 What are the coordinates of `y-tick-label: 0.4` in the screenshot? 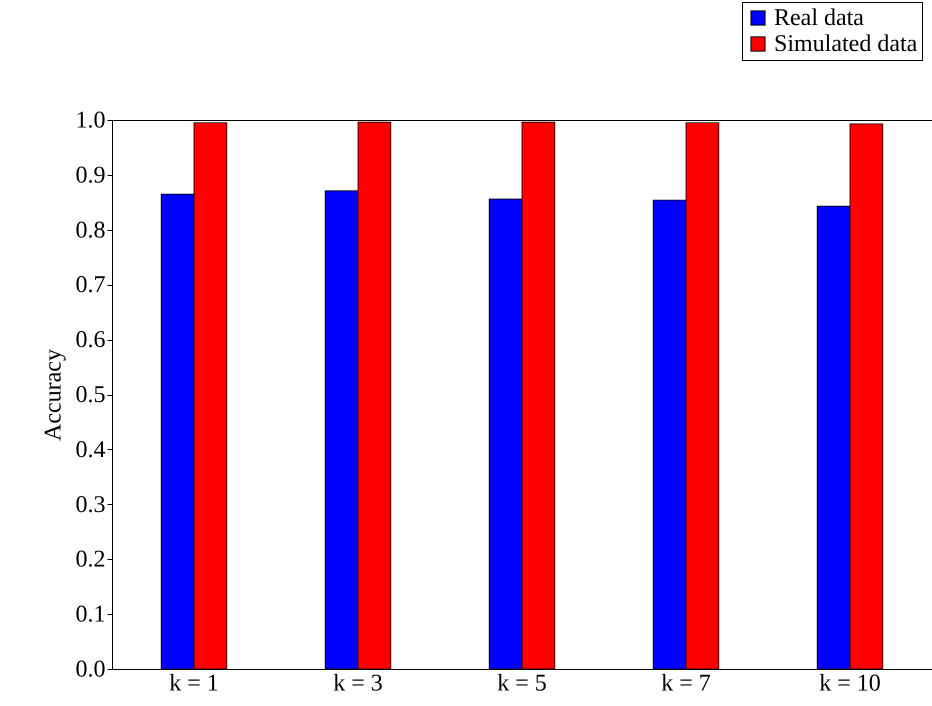 It's located at (91, 449).